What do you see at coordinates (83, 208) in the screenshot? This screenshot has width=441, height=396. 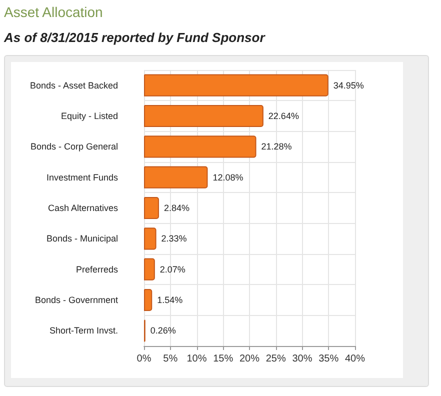 I see `y-tick-label: Cash Alternatives` at bounding box center [83, 208].